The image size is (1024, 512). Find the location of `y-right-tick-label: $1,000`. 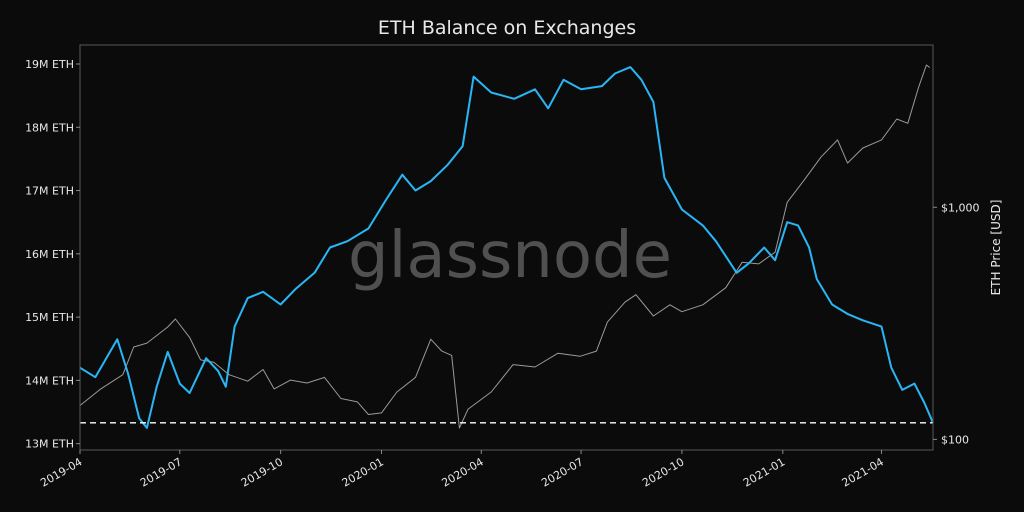

y-right-tick-label: $1,000 is located at coordinates (960, 207).